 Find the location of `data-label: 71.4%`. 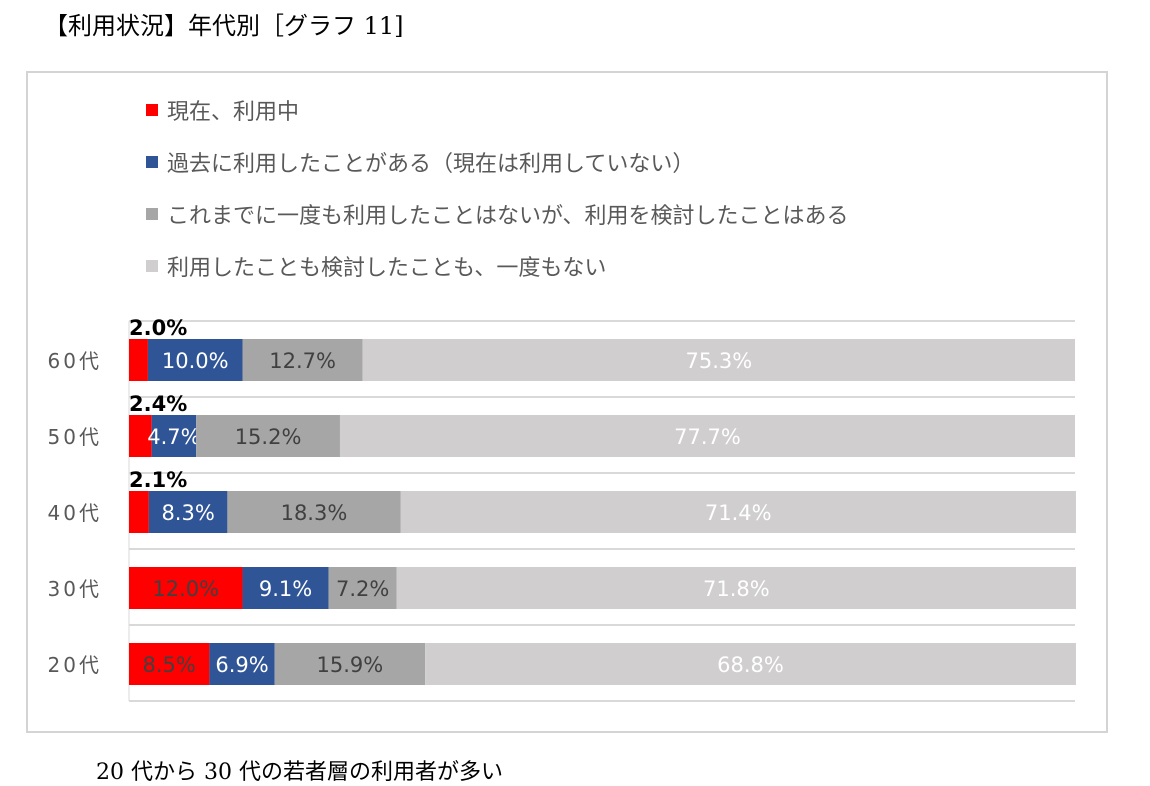

data-label: 71.4% is located at coordinates (738, 513).